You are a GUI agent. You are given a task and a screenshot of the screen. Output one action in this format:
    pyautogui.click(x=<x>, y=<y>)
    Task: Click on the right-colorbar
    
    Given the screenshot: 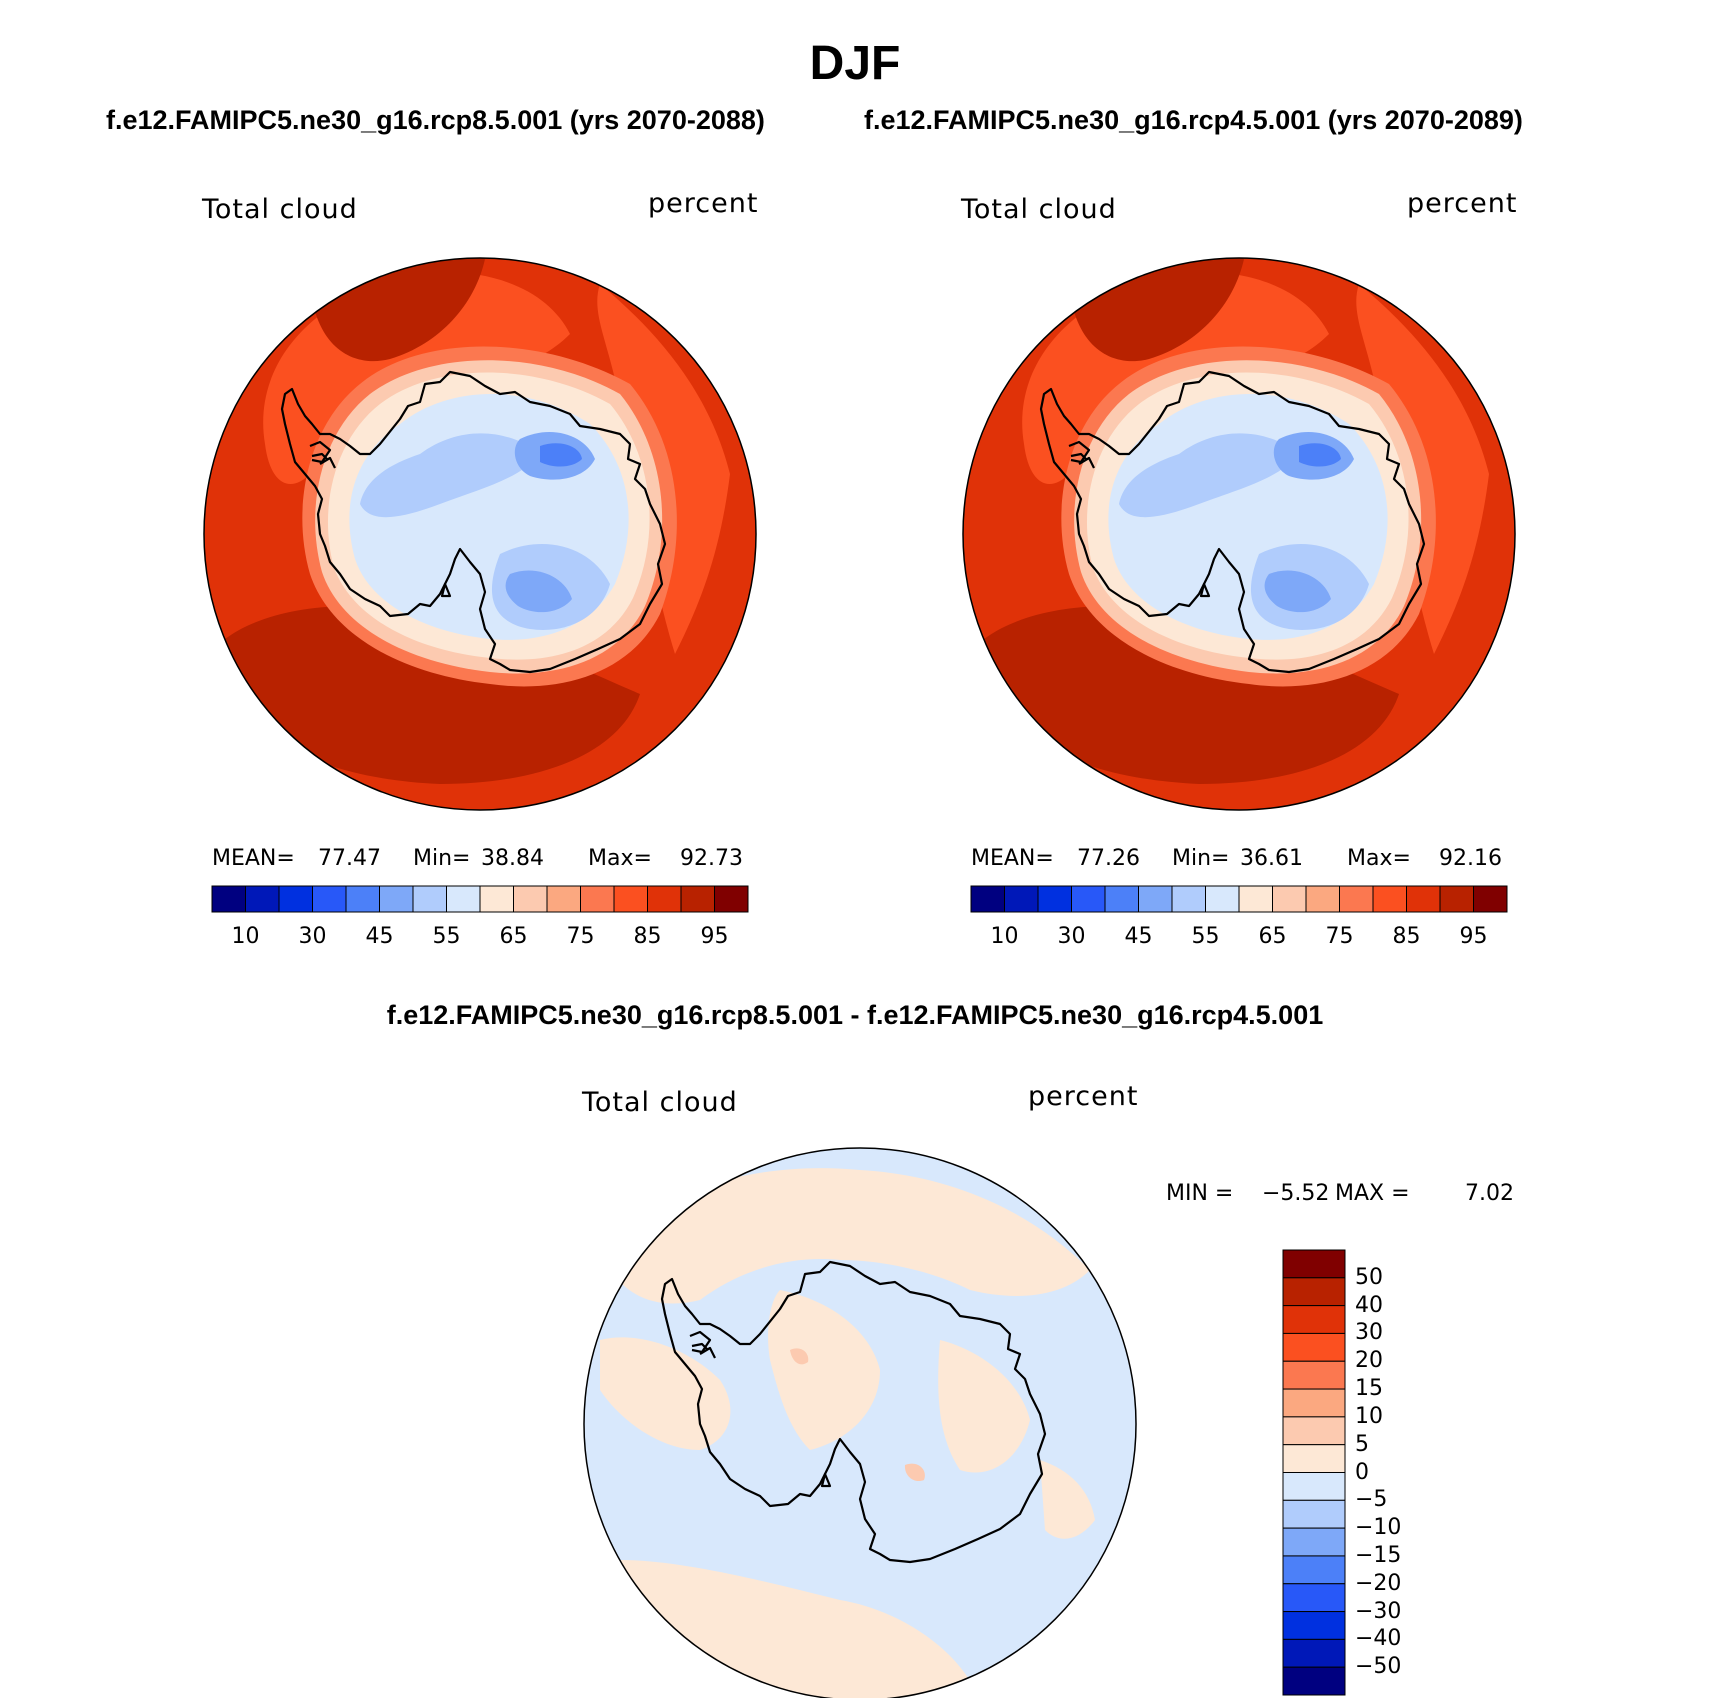 What is the action you would take?
    pyautogui.click(x=1239, y=899)
    